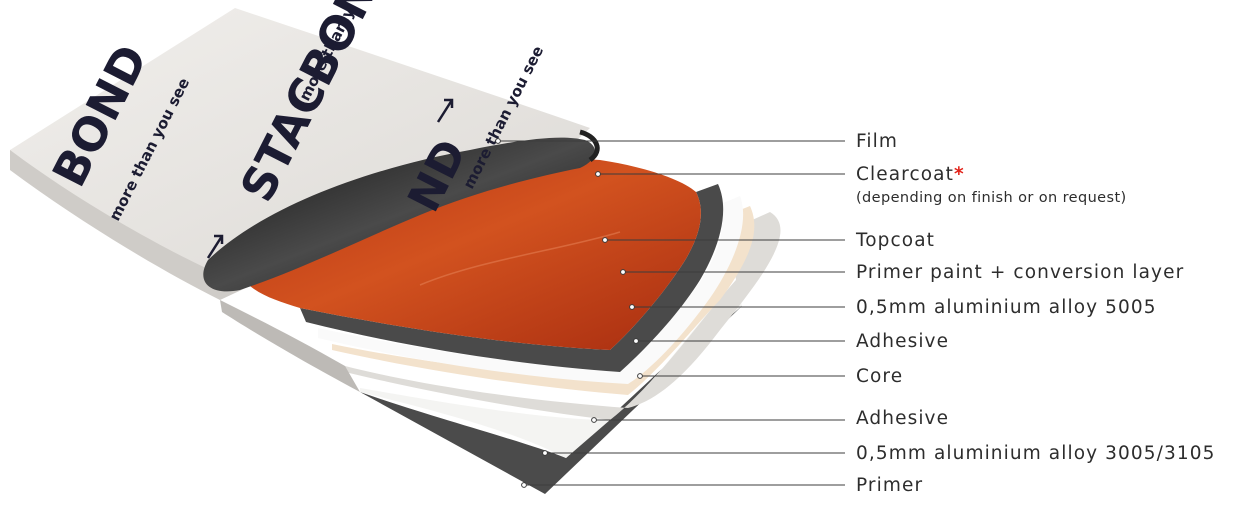 The width and height of the screenshot is (1244, 510). I want to click on label-adhesive-bottom: Adhesive, so click(903, 418).